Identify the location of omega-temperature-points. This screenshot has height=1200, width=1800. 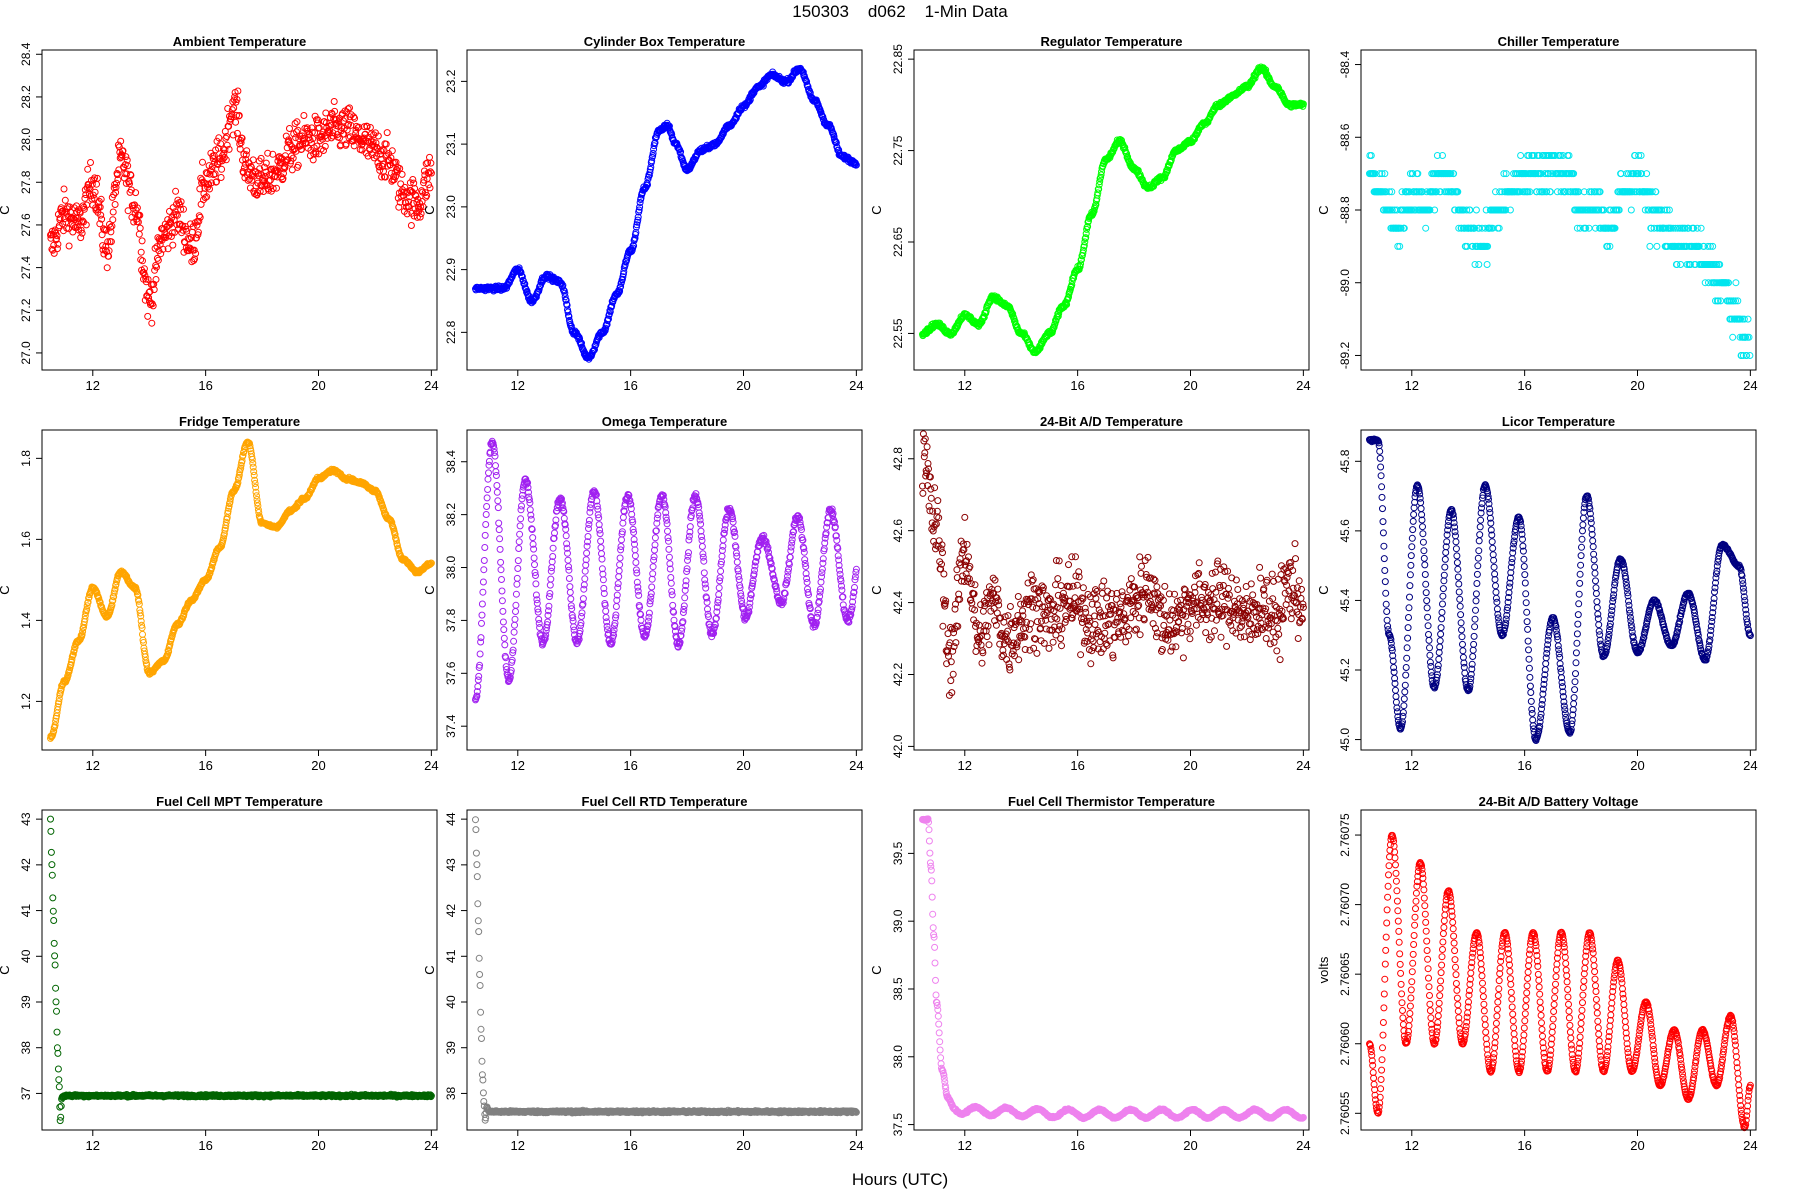
(666, 570).